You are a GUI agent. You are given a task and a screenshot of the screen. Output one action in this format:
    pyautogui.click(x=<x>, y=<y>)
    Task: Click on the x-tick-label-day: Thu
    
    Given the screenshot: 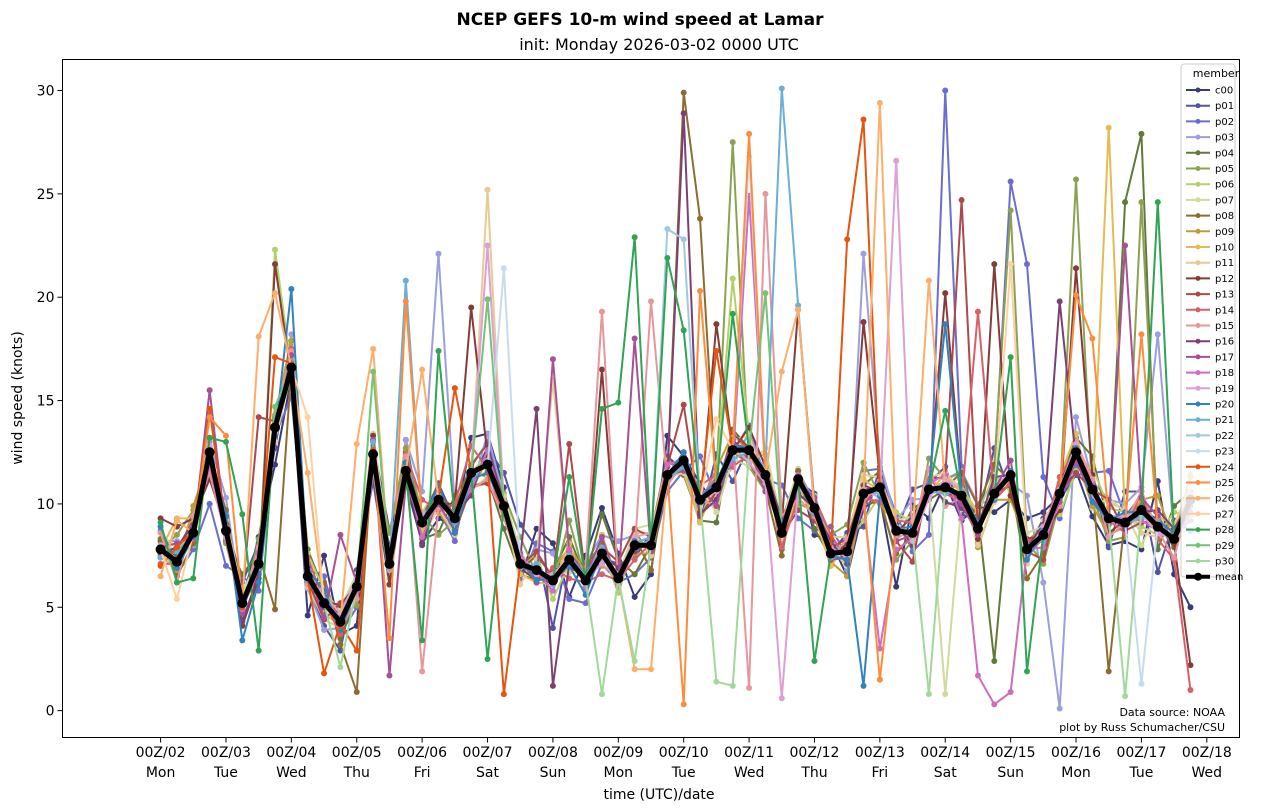 What is the action you would take?
    pyautogui.click(x=813, y=773)
    